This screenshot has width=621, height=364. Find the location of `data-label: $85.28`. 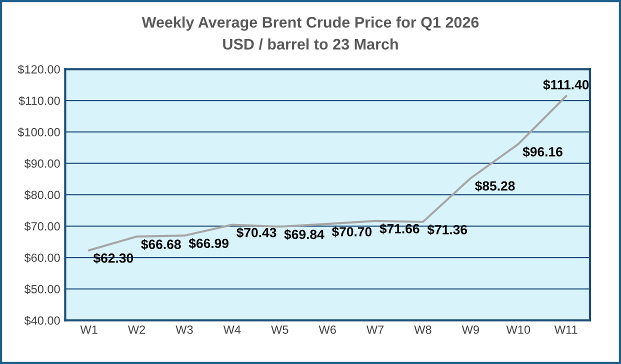

data-label: $85.28 is located at coordinates (495, 186).